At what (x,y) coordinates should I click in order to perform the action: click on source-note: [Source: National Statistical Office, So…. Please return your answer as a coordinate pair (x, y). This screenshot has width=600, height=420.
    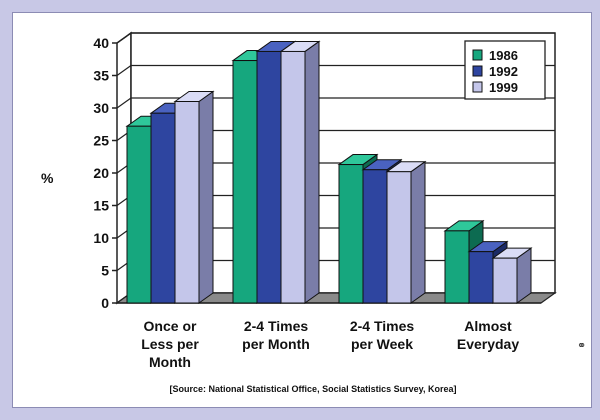
    Looking at the image, I should click on (313, 389).